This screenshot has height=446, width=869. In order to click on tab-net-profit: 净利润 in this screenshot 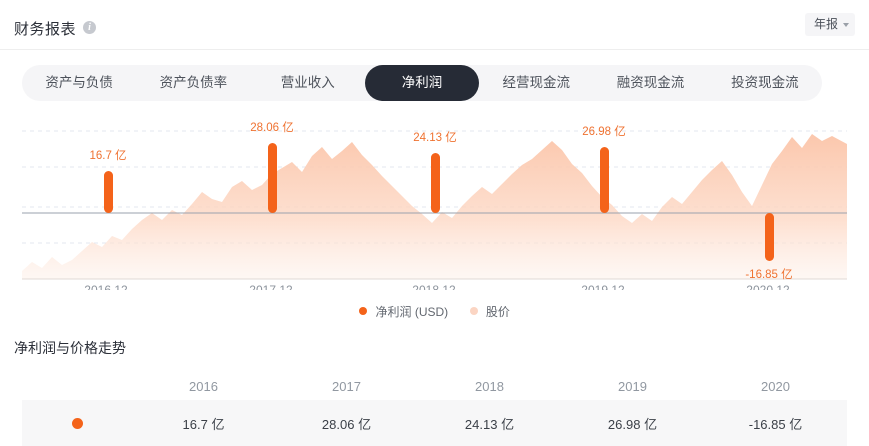, I will do `click(422, 83)`.